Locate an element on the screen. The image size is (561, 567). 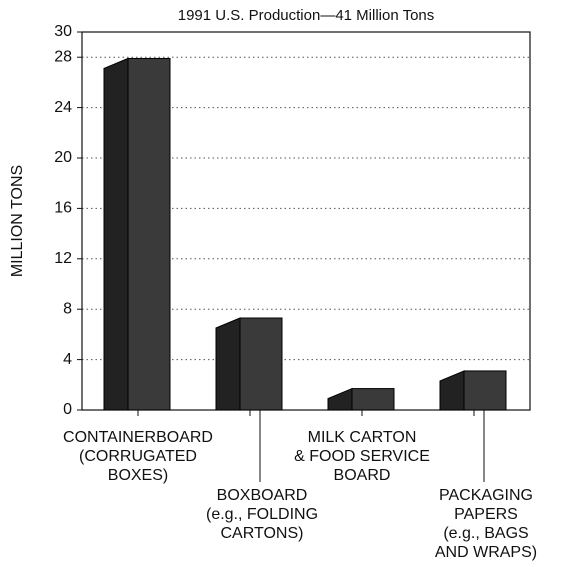
y-tick-label: 28 is located at coordinates (63, 56).